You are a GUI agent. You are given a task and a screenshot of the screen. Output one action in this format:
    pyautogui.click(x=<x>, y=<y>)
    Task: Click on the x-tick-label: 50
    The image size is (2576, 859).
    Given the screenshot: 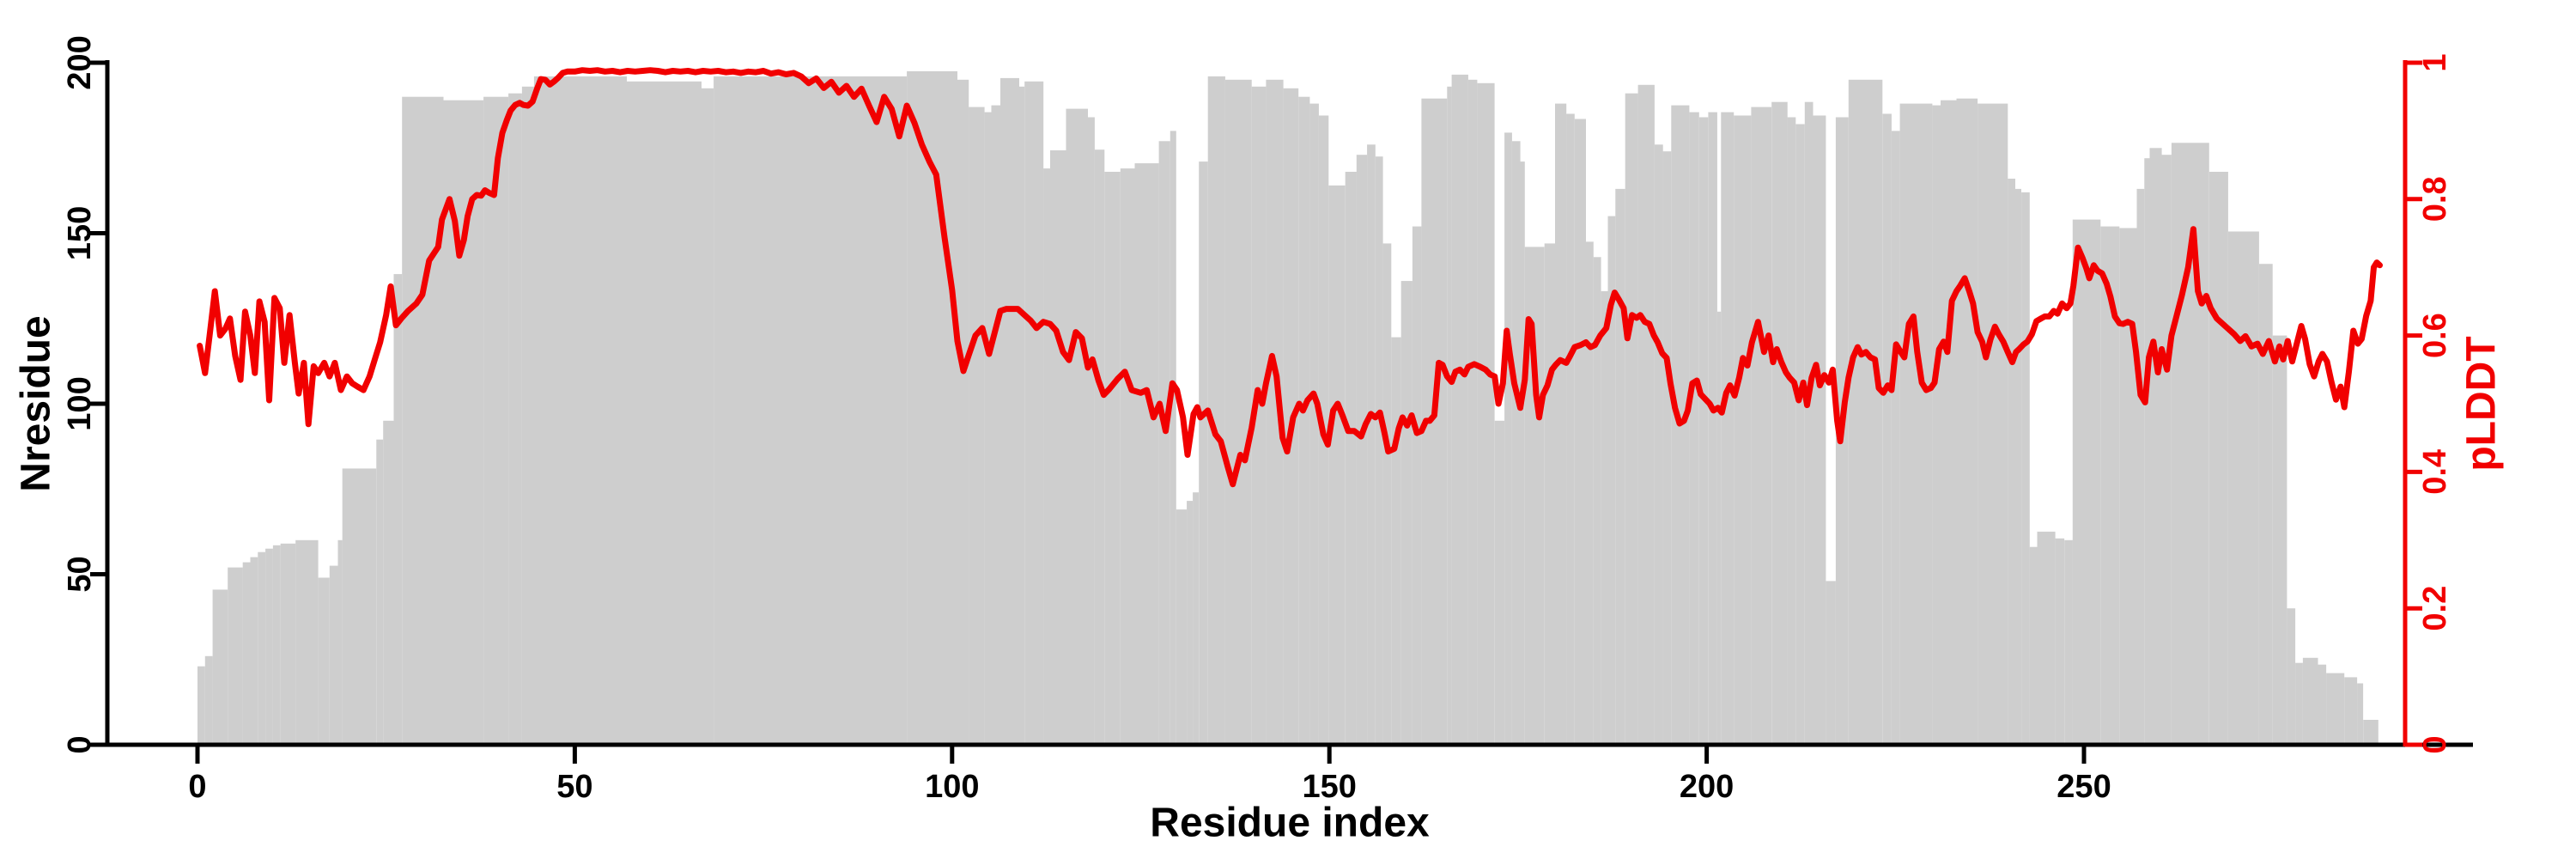 What is the action you would take?
    pyautogui.click(x=574, y=787)
    